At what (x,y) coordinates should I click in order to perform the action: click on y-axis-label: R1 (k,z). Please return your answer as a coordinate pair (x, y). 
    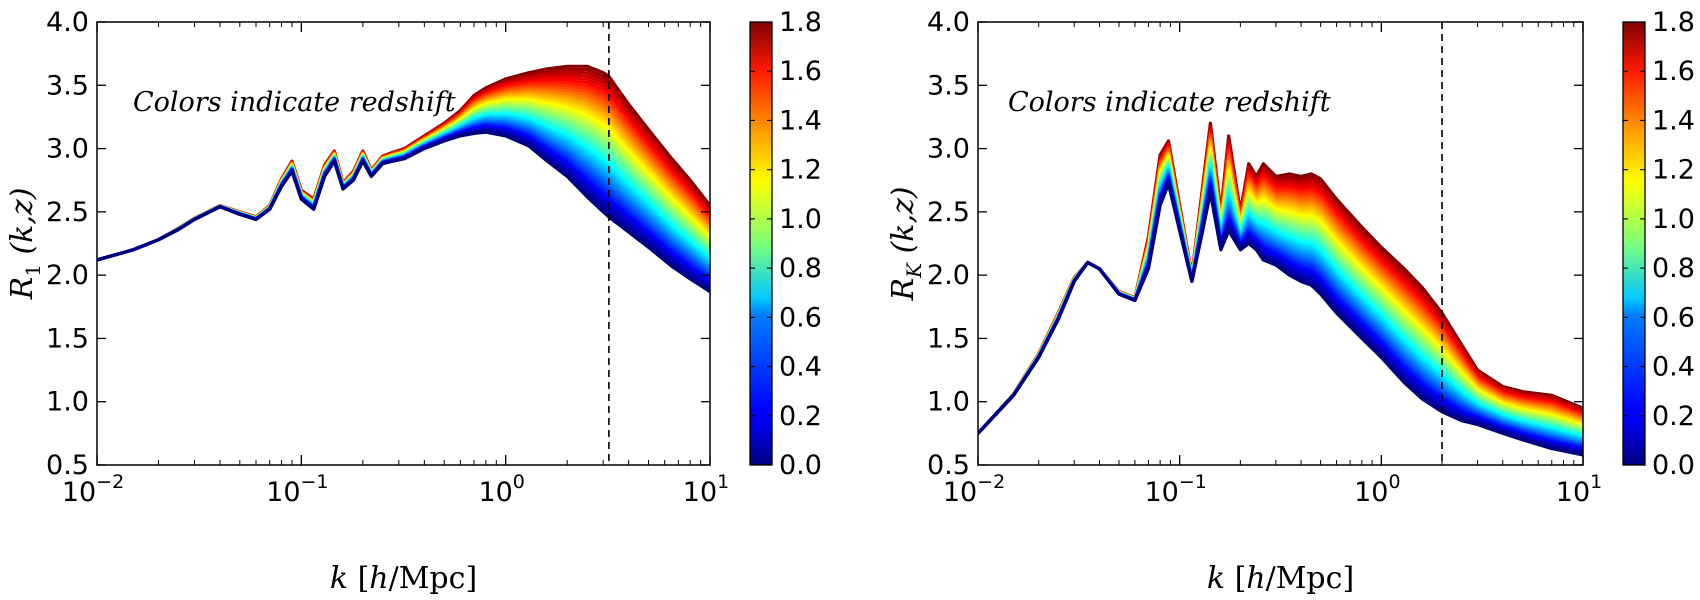
    Looking at the image, I should click on (25, 244).